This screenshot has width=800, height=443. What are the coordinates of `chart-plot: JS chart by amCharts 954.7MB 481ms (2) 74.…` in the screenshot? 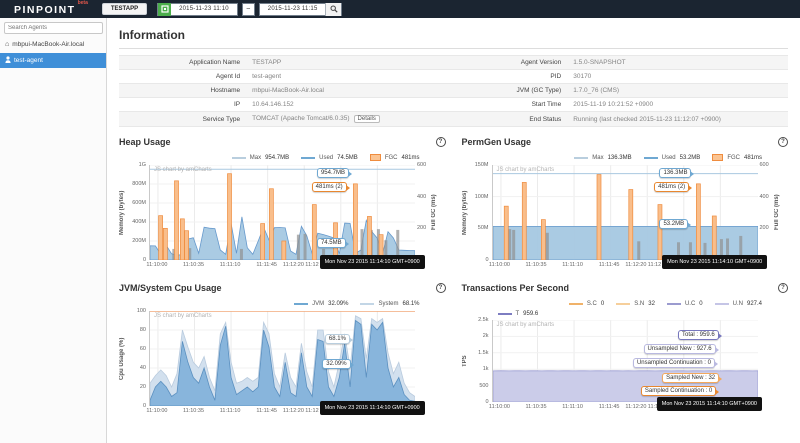 It's located at (287, 217).